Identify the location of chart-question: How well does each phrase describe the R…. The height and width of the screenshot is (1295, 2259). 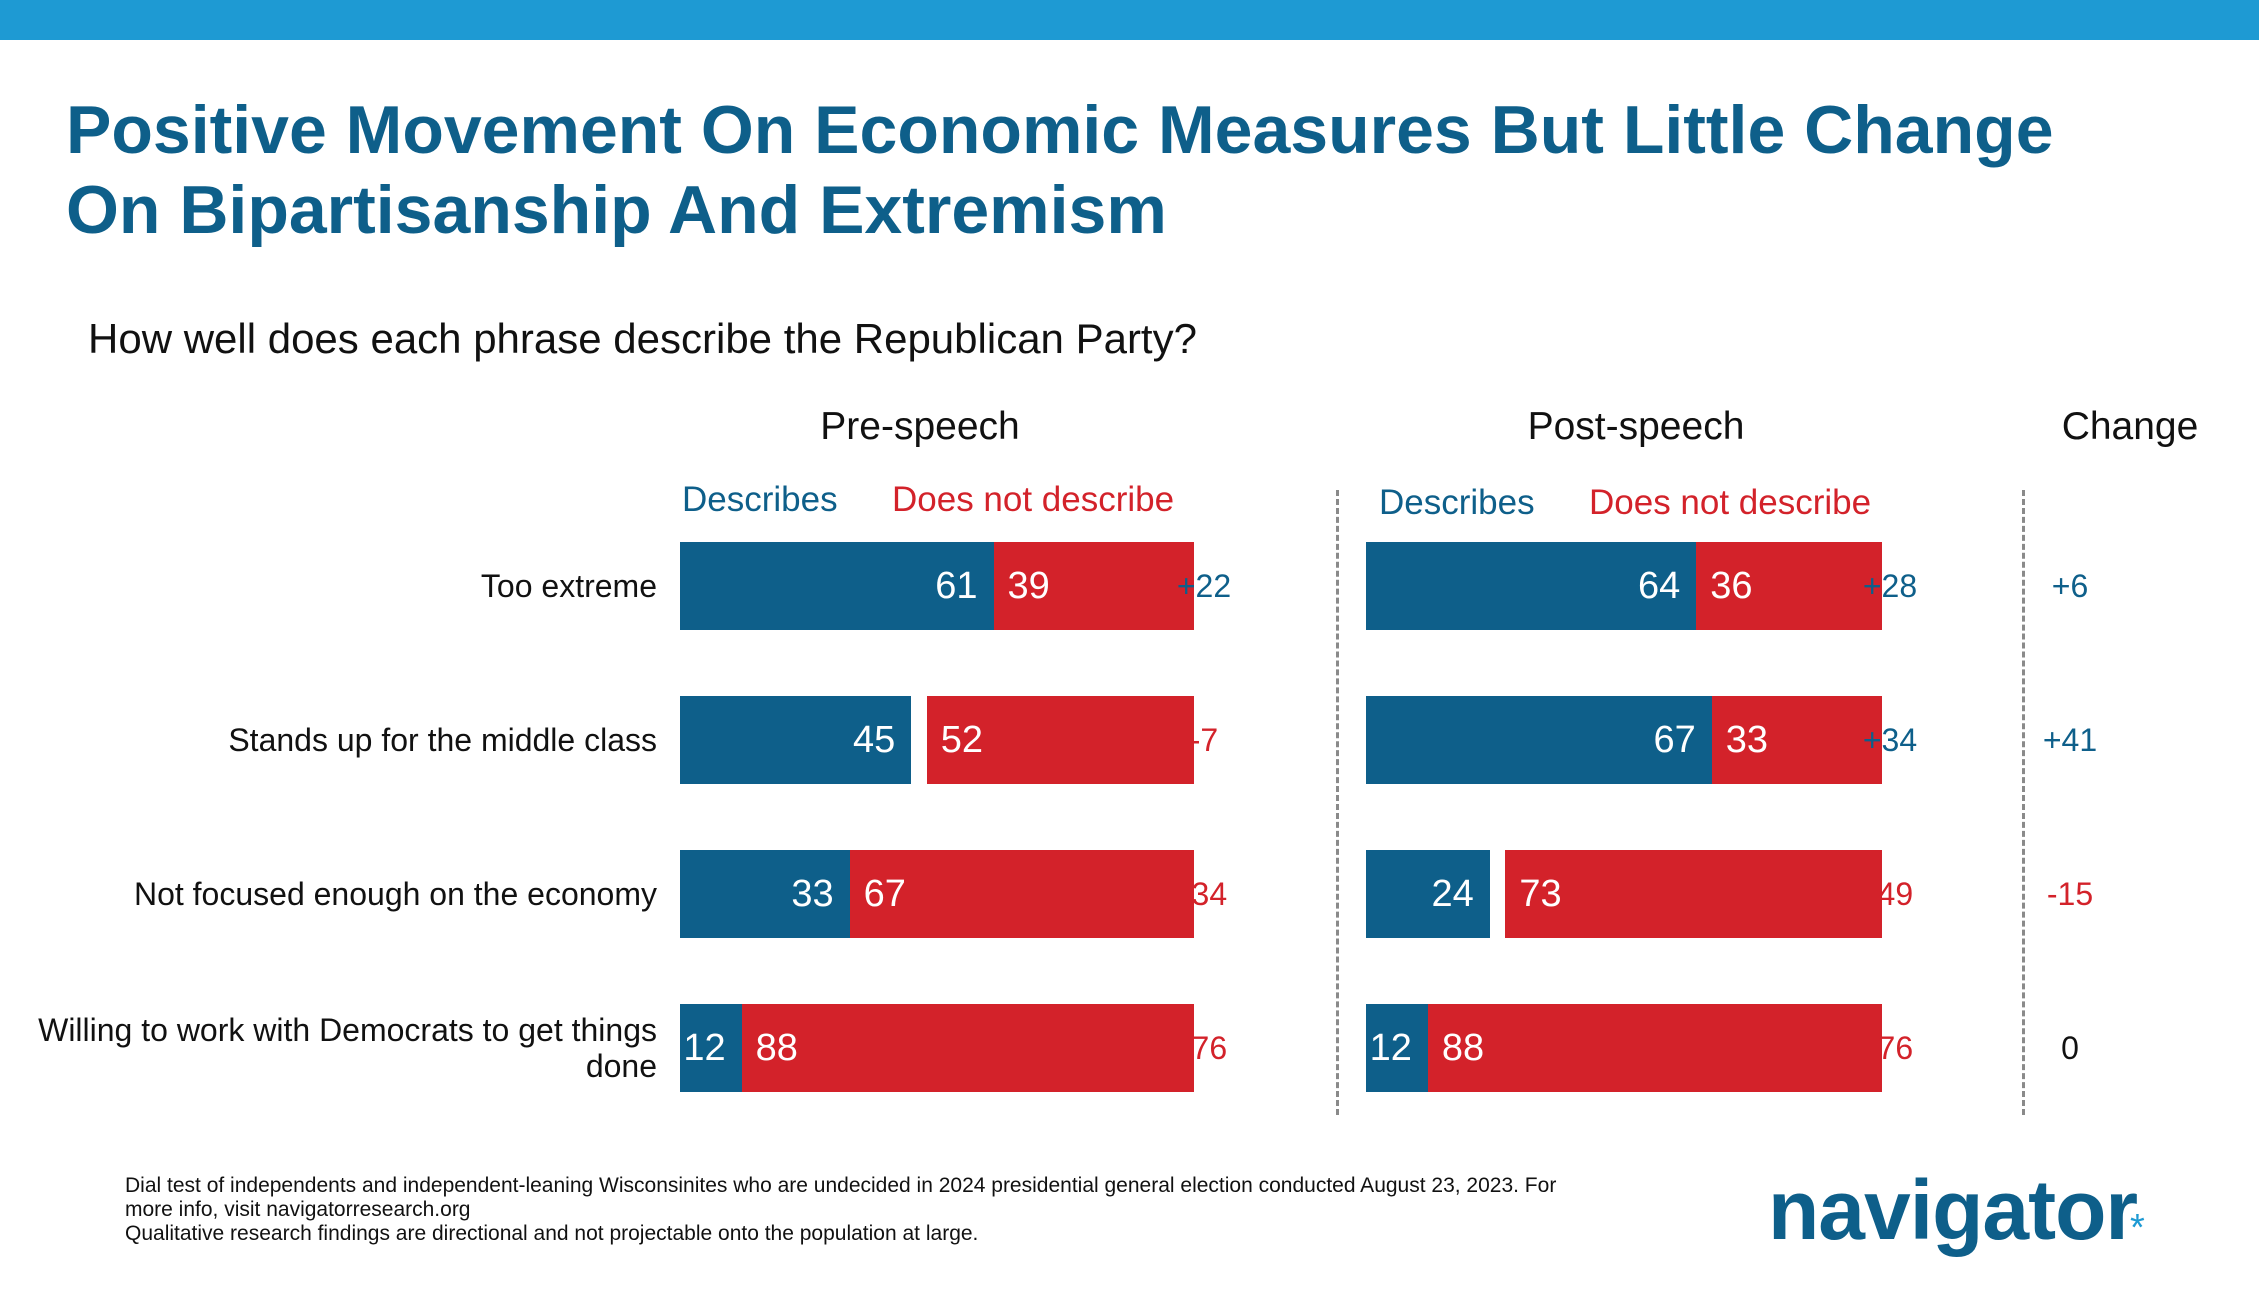
(642, 338).